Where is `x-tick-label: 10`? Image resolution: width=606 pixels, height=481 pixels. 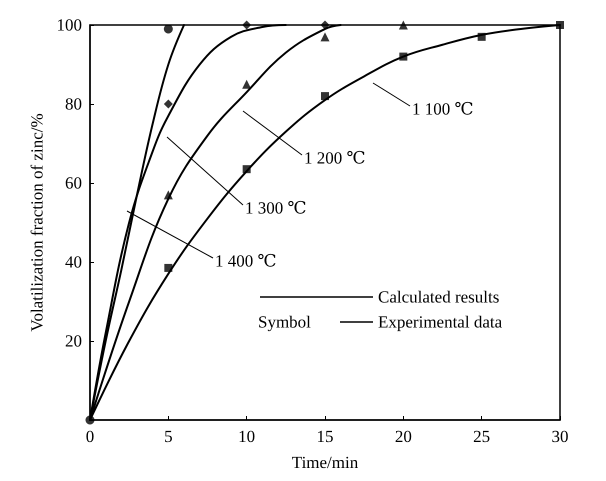
x-tick-label: 10 is located at coordinates (247, 436).